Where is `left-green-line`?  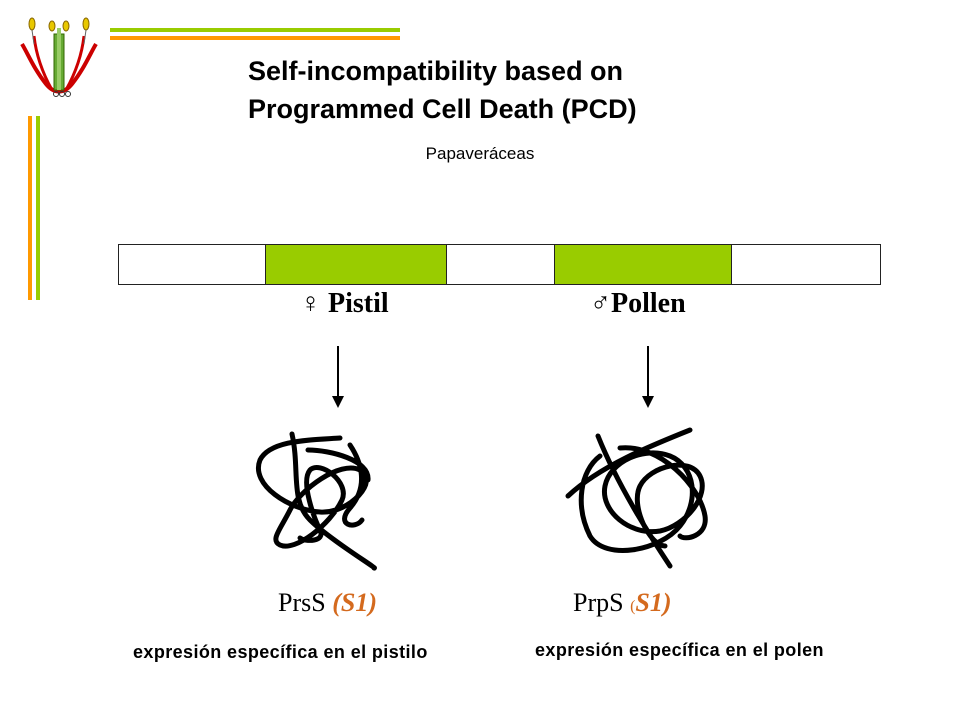
left-green-line is located at coordinates (38, 208).